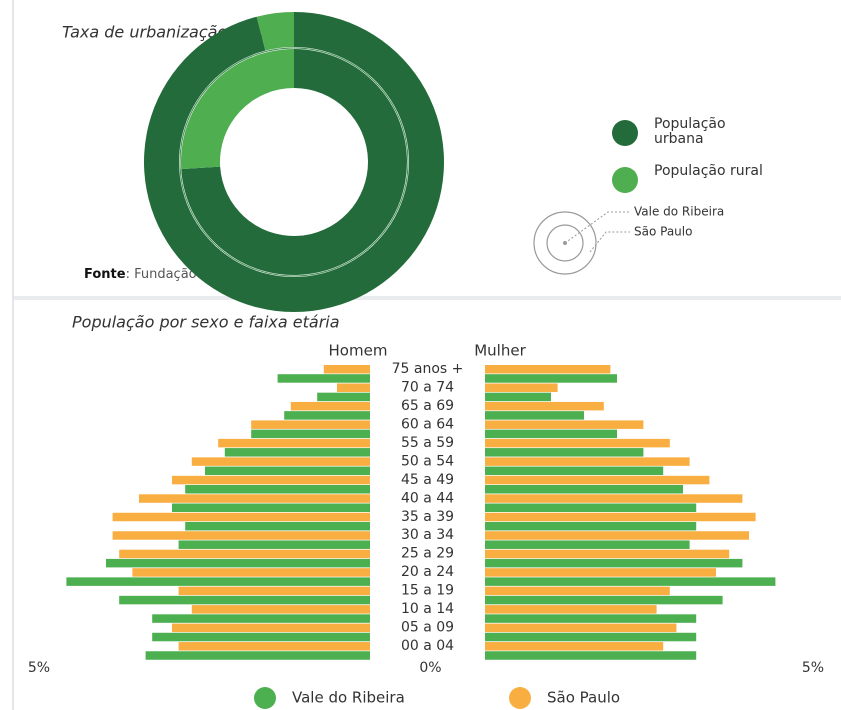 The height and width of the screenshot is (710, 841). What do you see at coordinates (358, 351) in the screenshot?
I see `left-label: Homem` at bounding box center [358, 351].